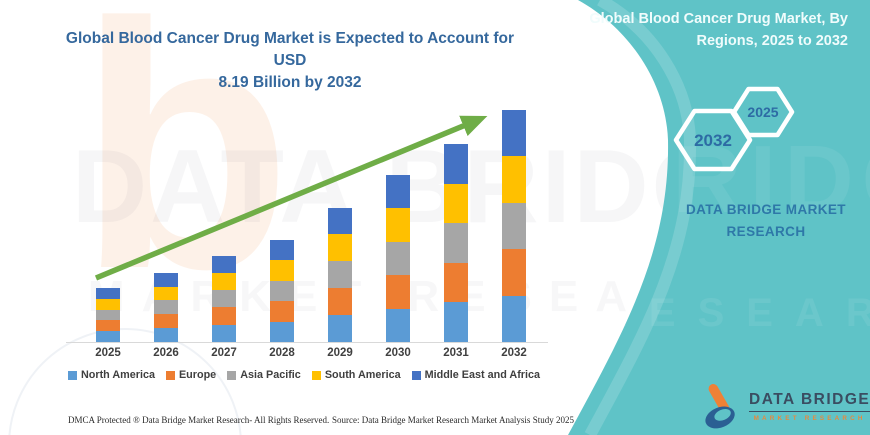 This screenshot has width=870, height=435. What do you see at coordinates (224, 353) in the screenshot?
I see `x-axis-label: 2027` at bounding box center [224, 353].